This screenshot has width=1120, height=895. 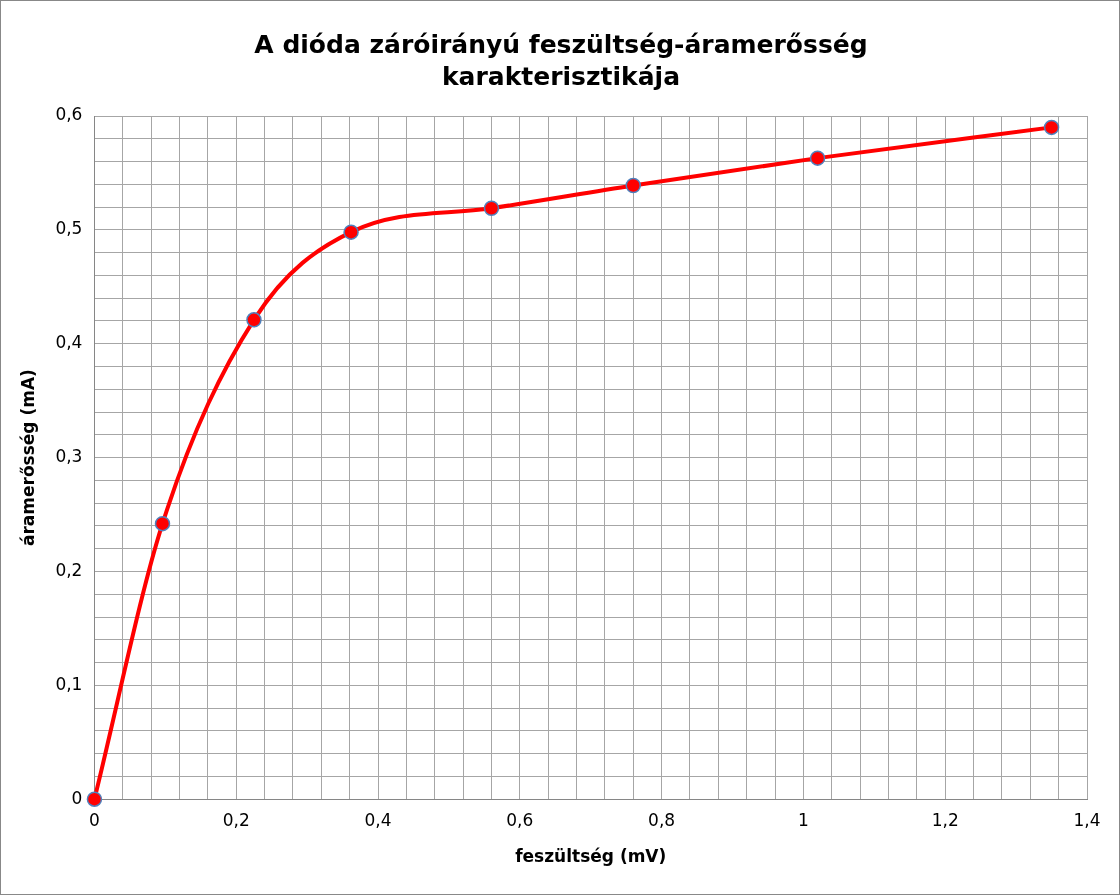 I want to click on y-tick-label: 0,1, so click(x=69, y=683).